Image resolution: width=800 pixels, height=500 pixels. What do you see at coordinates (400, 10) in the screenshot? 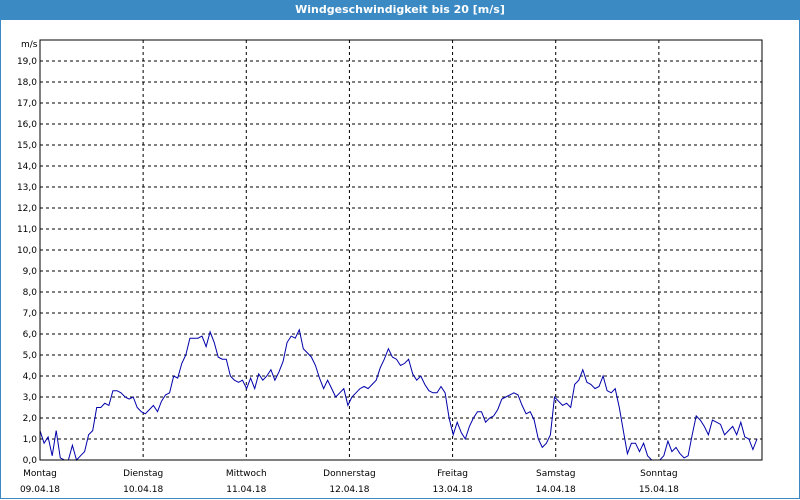
I see `window-title: Windgeschwindigkeit bis 20 [m/s]` at bounding box center [400, 10].